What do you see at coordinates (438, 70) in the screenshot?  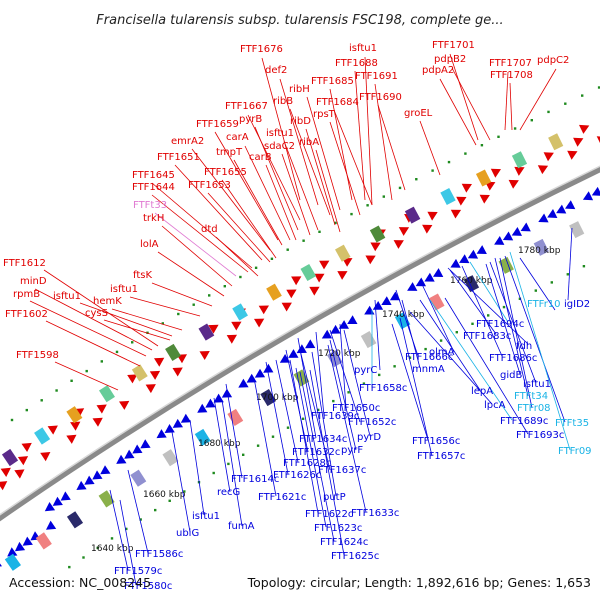 I see `gene-label: pdpA2` at bounding box center [438, 70].